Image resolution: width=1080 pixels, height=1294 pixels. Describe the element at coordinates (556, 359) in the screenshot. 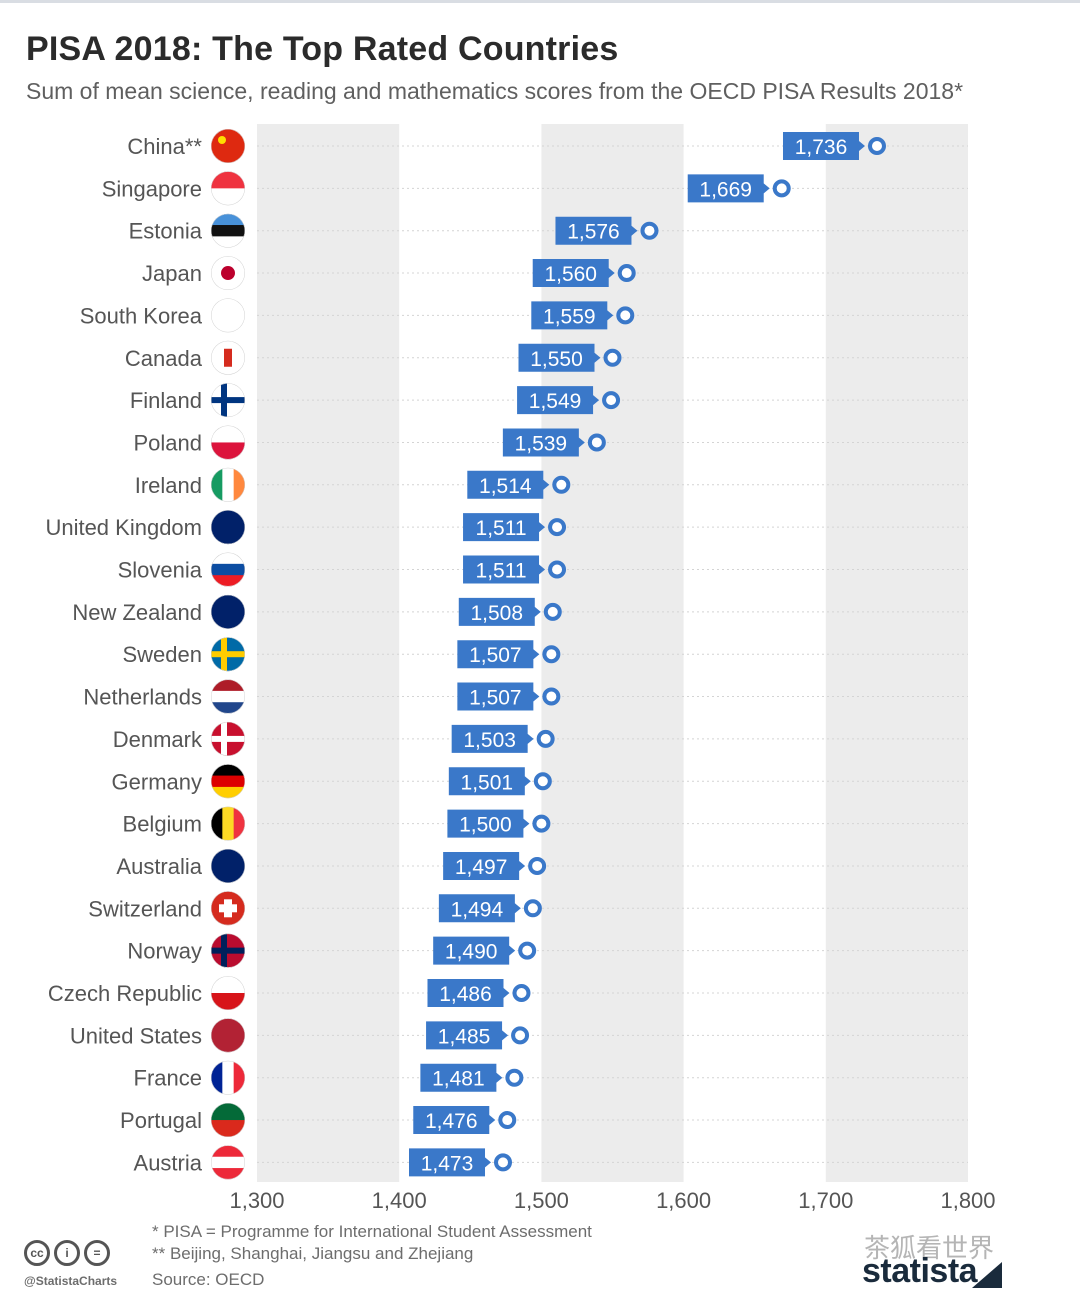

I see `value-label: 1,550` at that location.